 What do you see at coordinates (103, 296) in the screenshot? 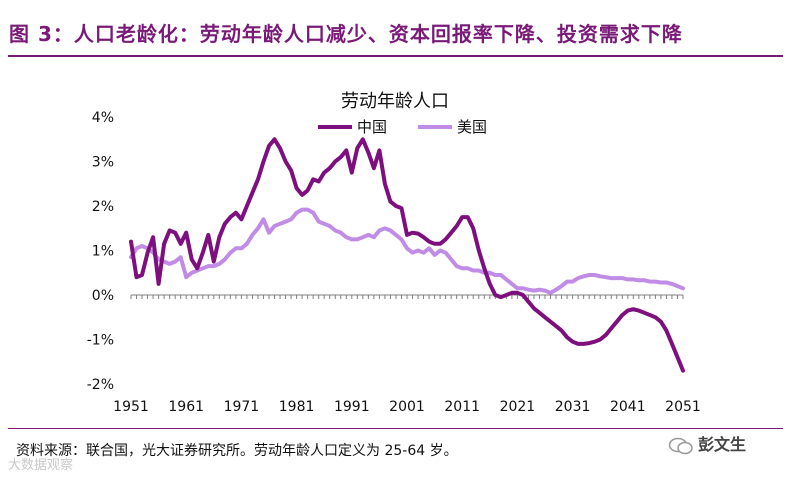
I see `y-tick-label: 0%` at bounding box center [103, 296].